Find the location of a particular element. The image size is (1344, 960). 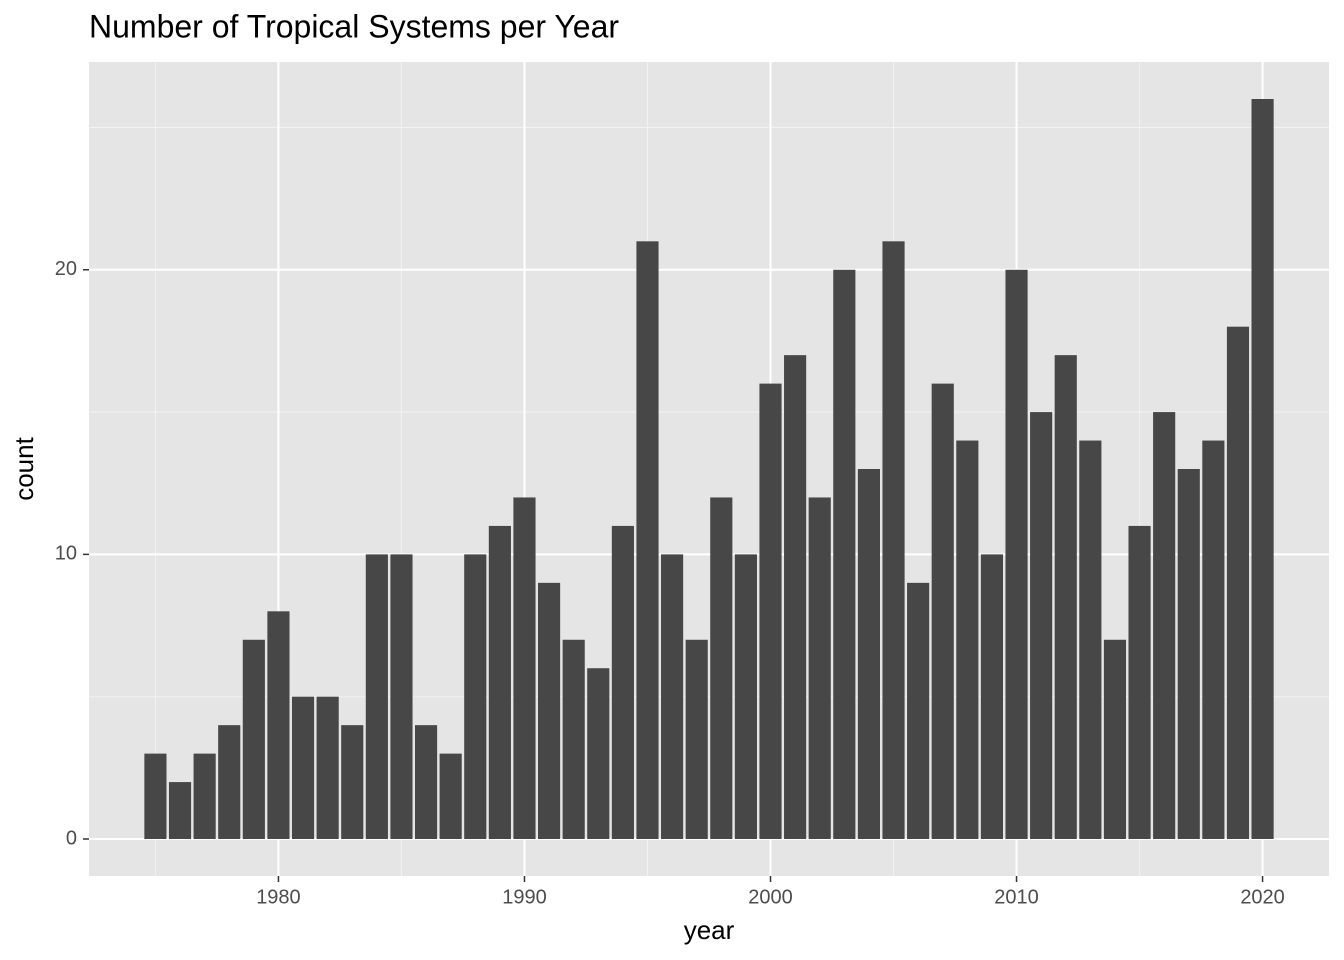

y-axis-title: count is located at coordinates (24, 468).